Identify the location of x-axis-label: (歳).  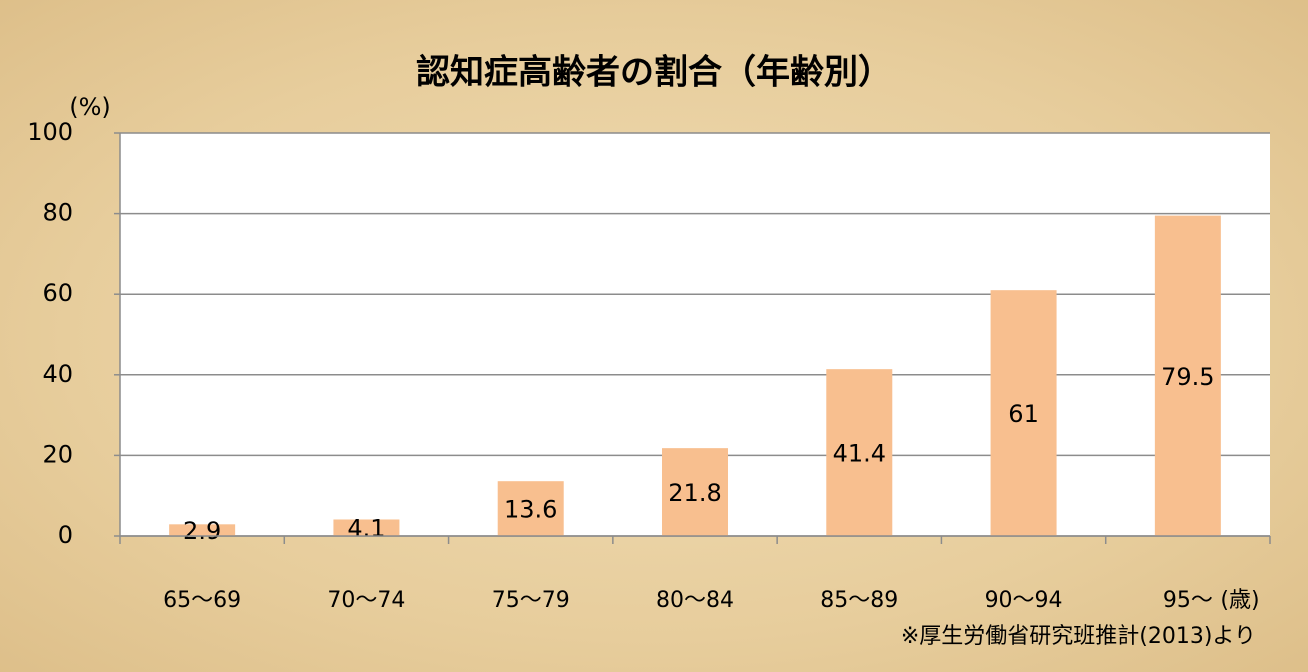
(1239, 600).